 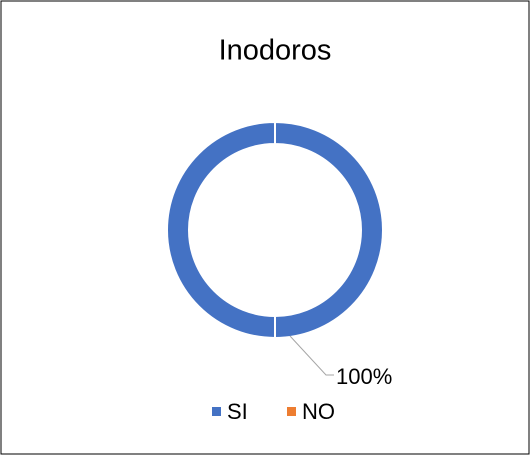 I want to click on chart-title: Inodoros, so click(x=275, y=51).